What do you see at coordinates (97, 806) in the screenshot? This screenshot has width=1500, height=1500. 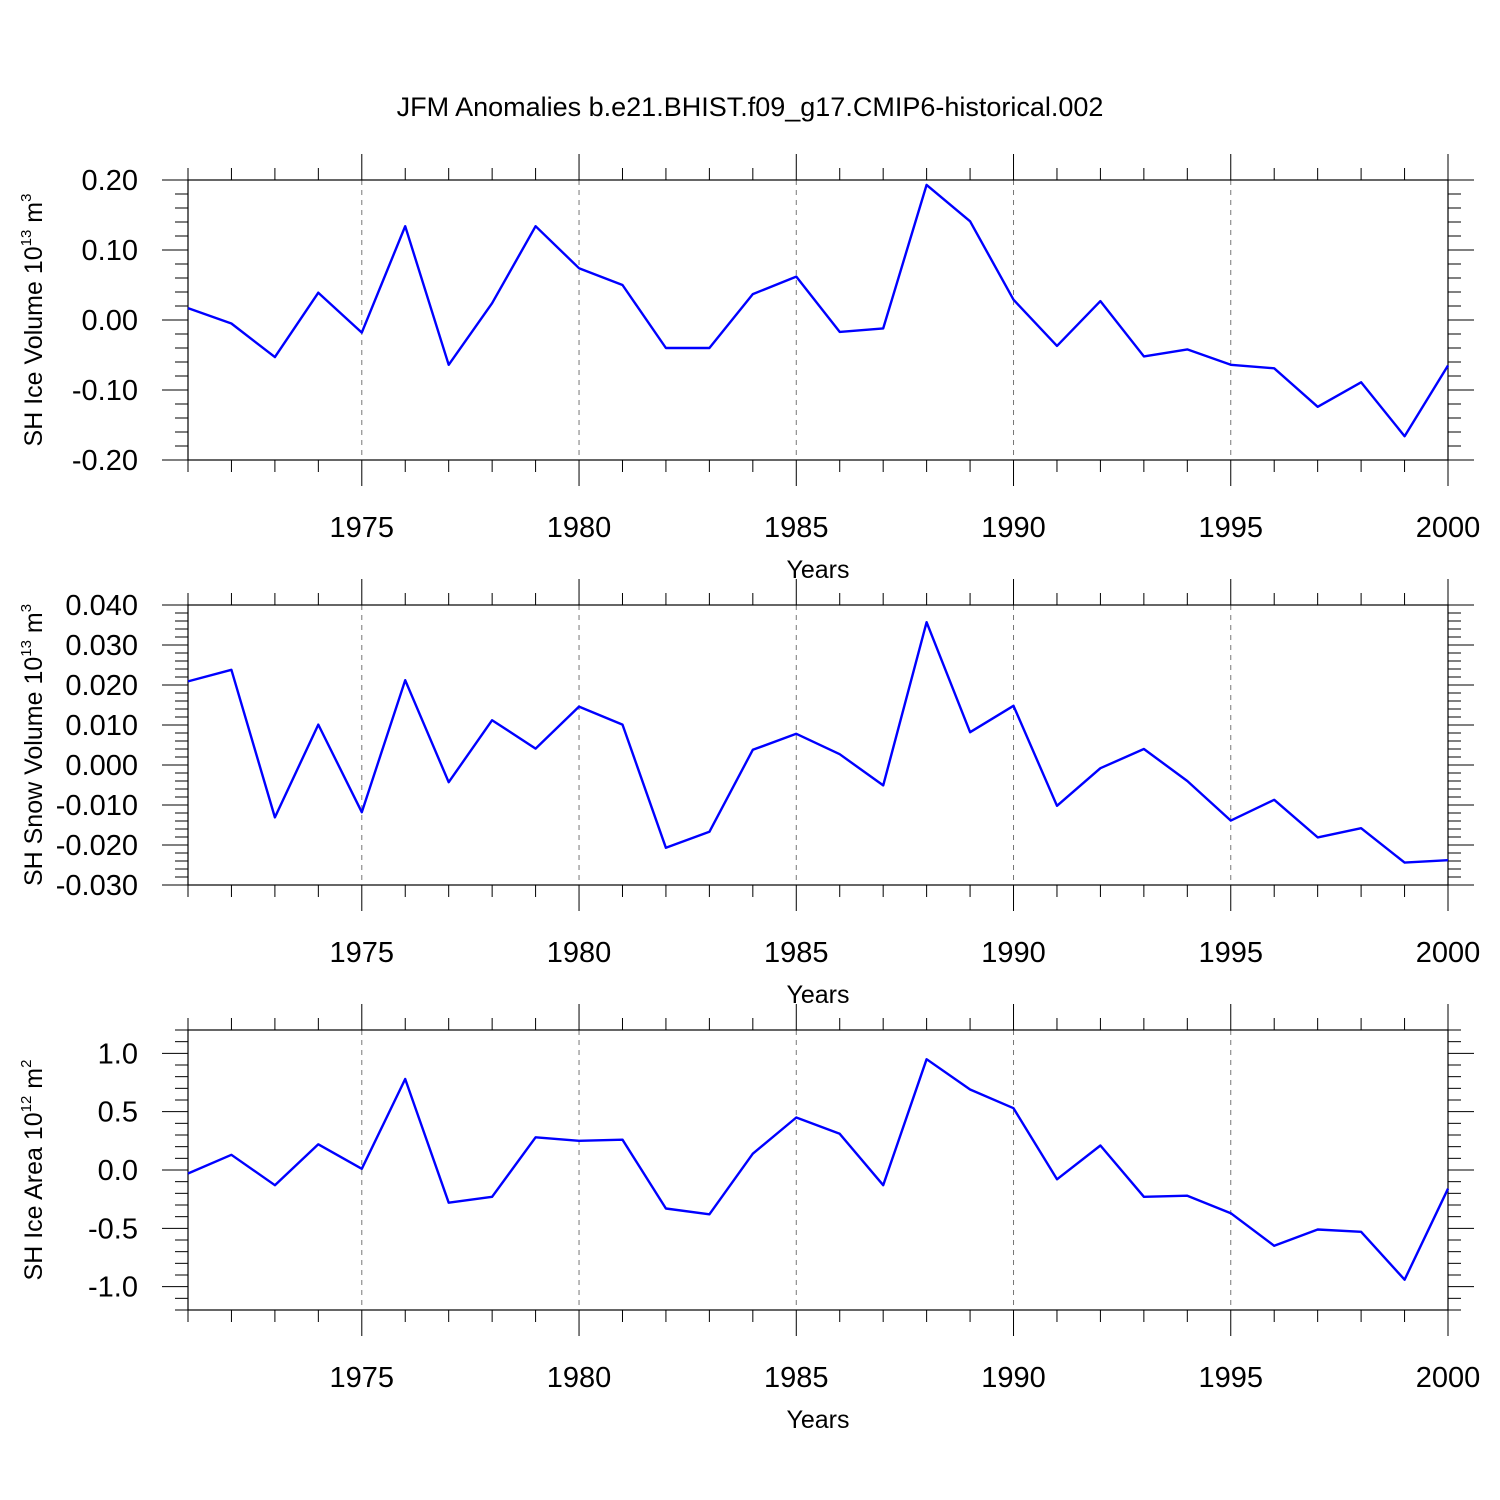 I see `y-tick-label: -0.010` at bounding box center [97, 806].